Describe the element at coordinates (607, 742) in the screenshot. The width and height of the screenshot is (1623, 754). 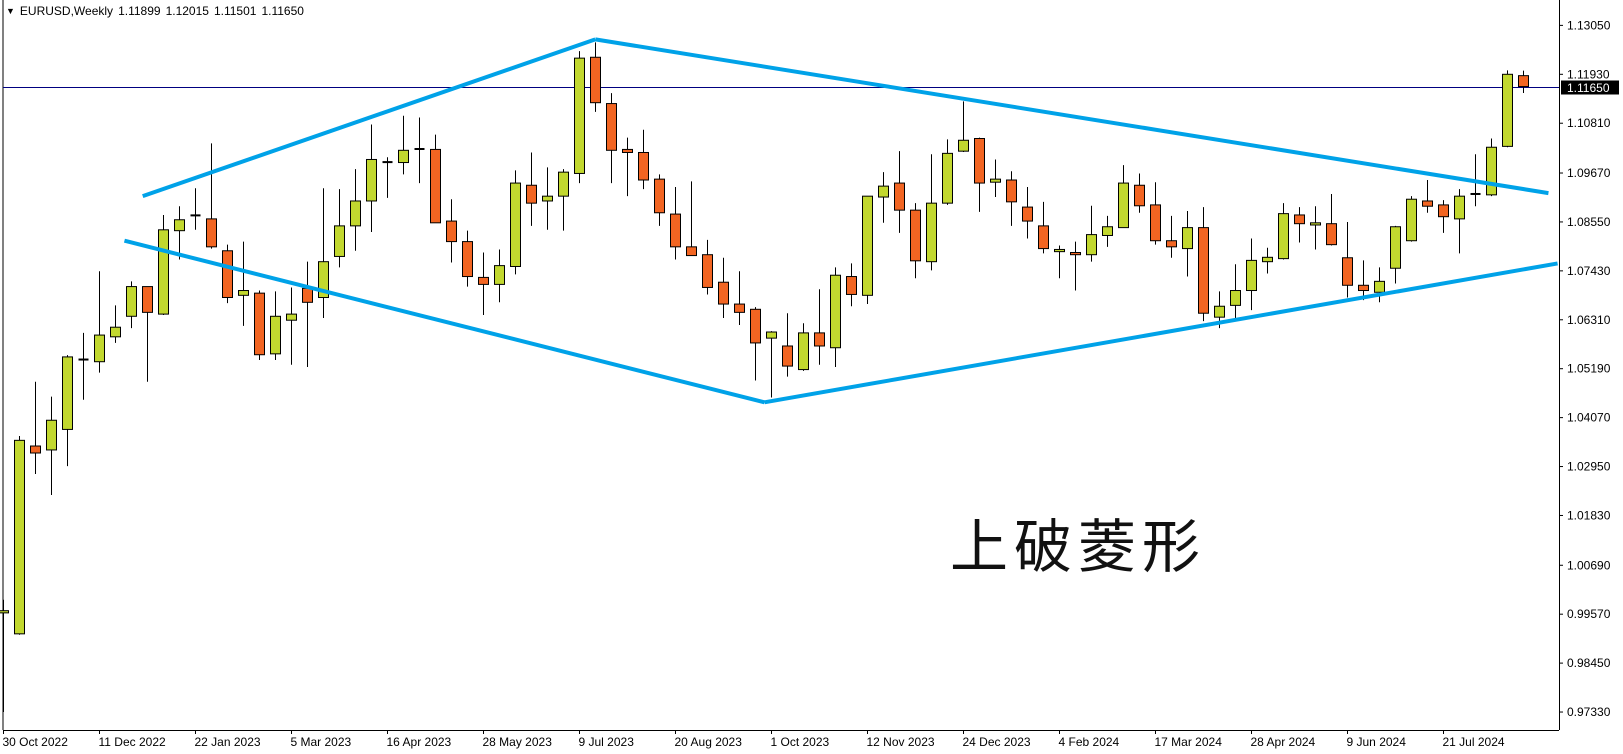
I see `date-tick-label: 9 Jul 2023` at that location.